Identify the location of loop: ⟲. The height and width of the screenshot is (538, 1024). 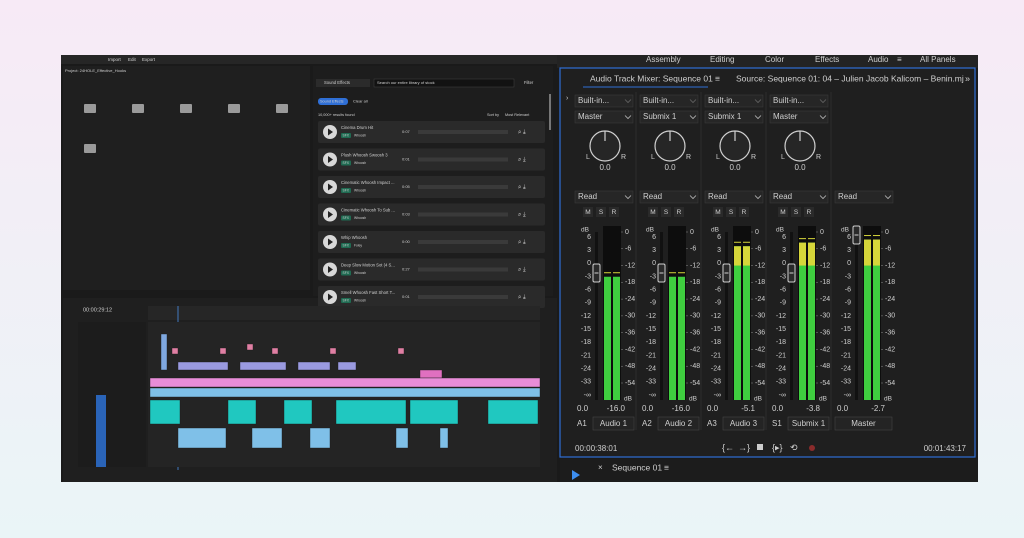
(794, 447).